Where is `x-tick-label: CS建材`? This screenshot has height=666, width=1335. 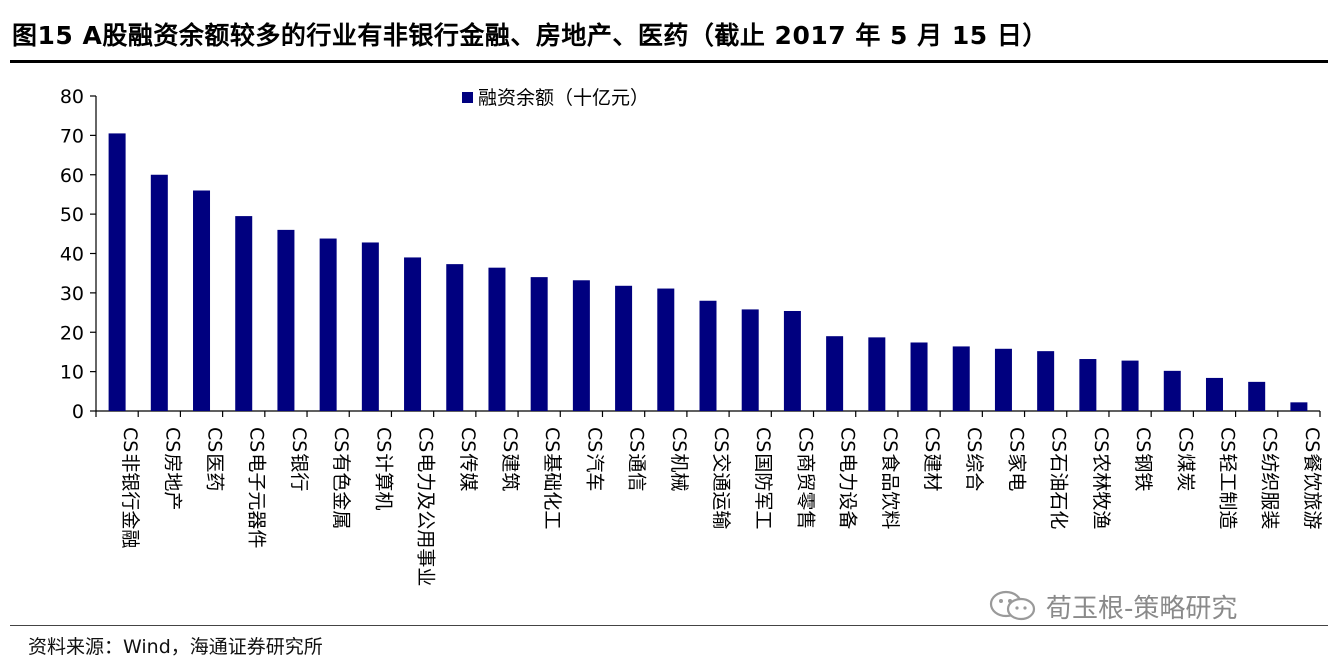
x-tick-label: CS建材 is located at coordinates (932, 459).